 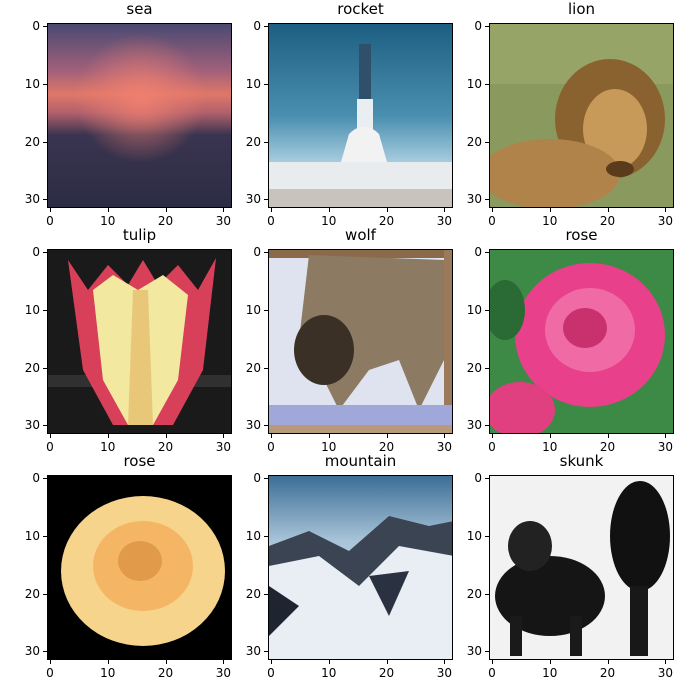 I want to click on subplot-rose-yellow: rose, so click(x=139, y=556).